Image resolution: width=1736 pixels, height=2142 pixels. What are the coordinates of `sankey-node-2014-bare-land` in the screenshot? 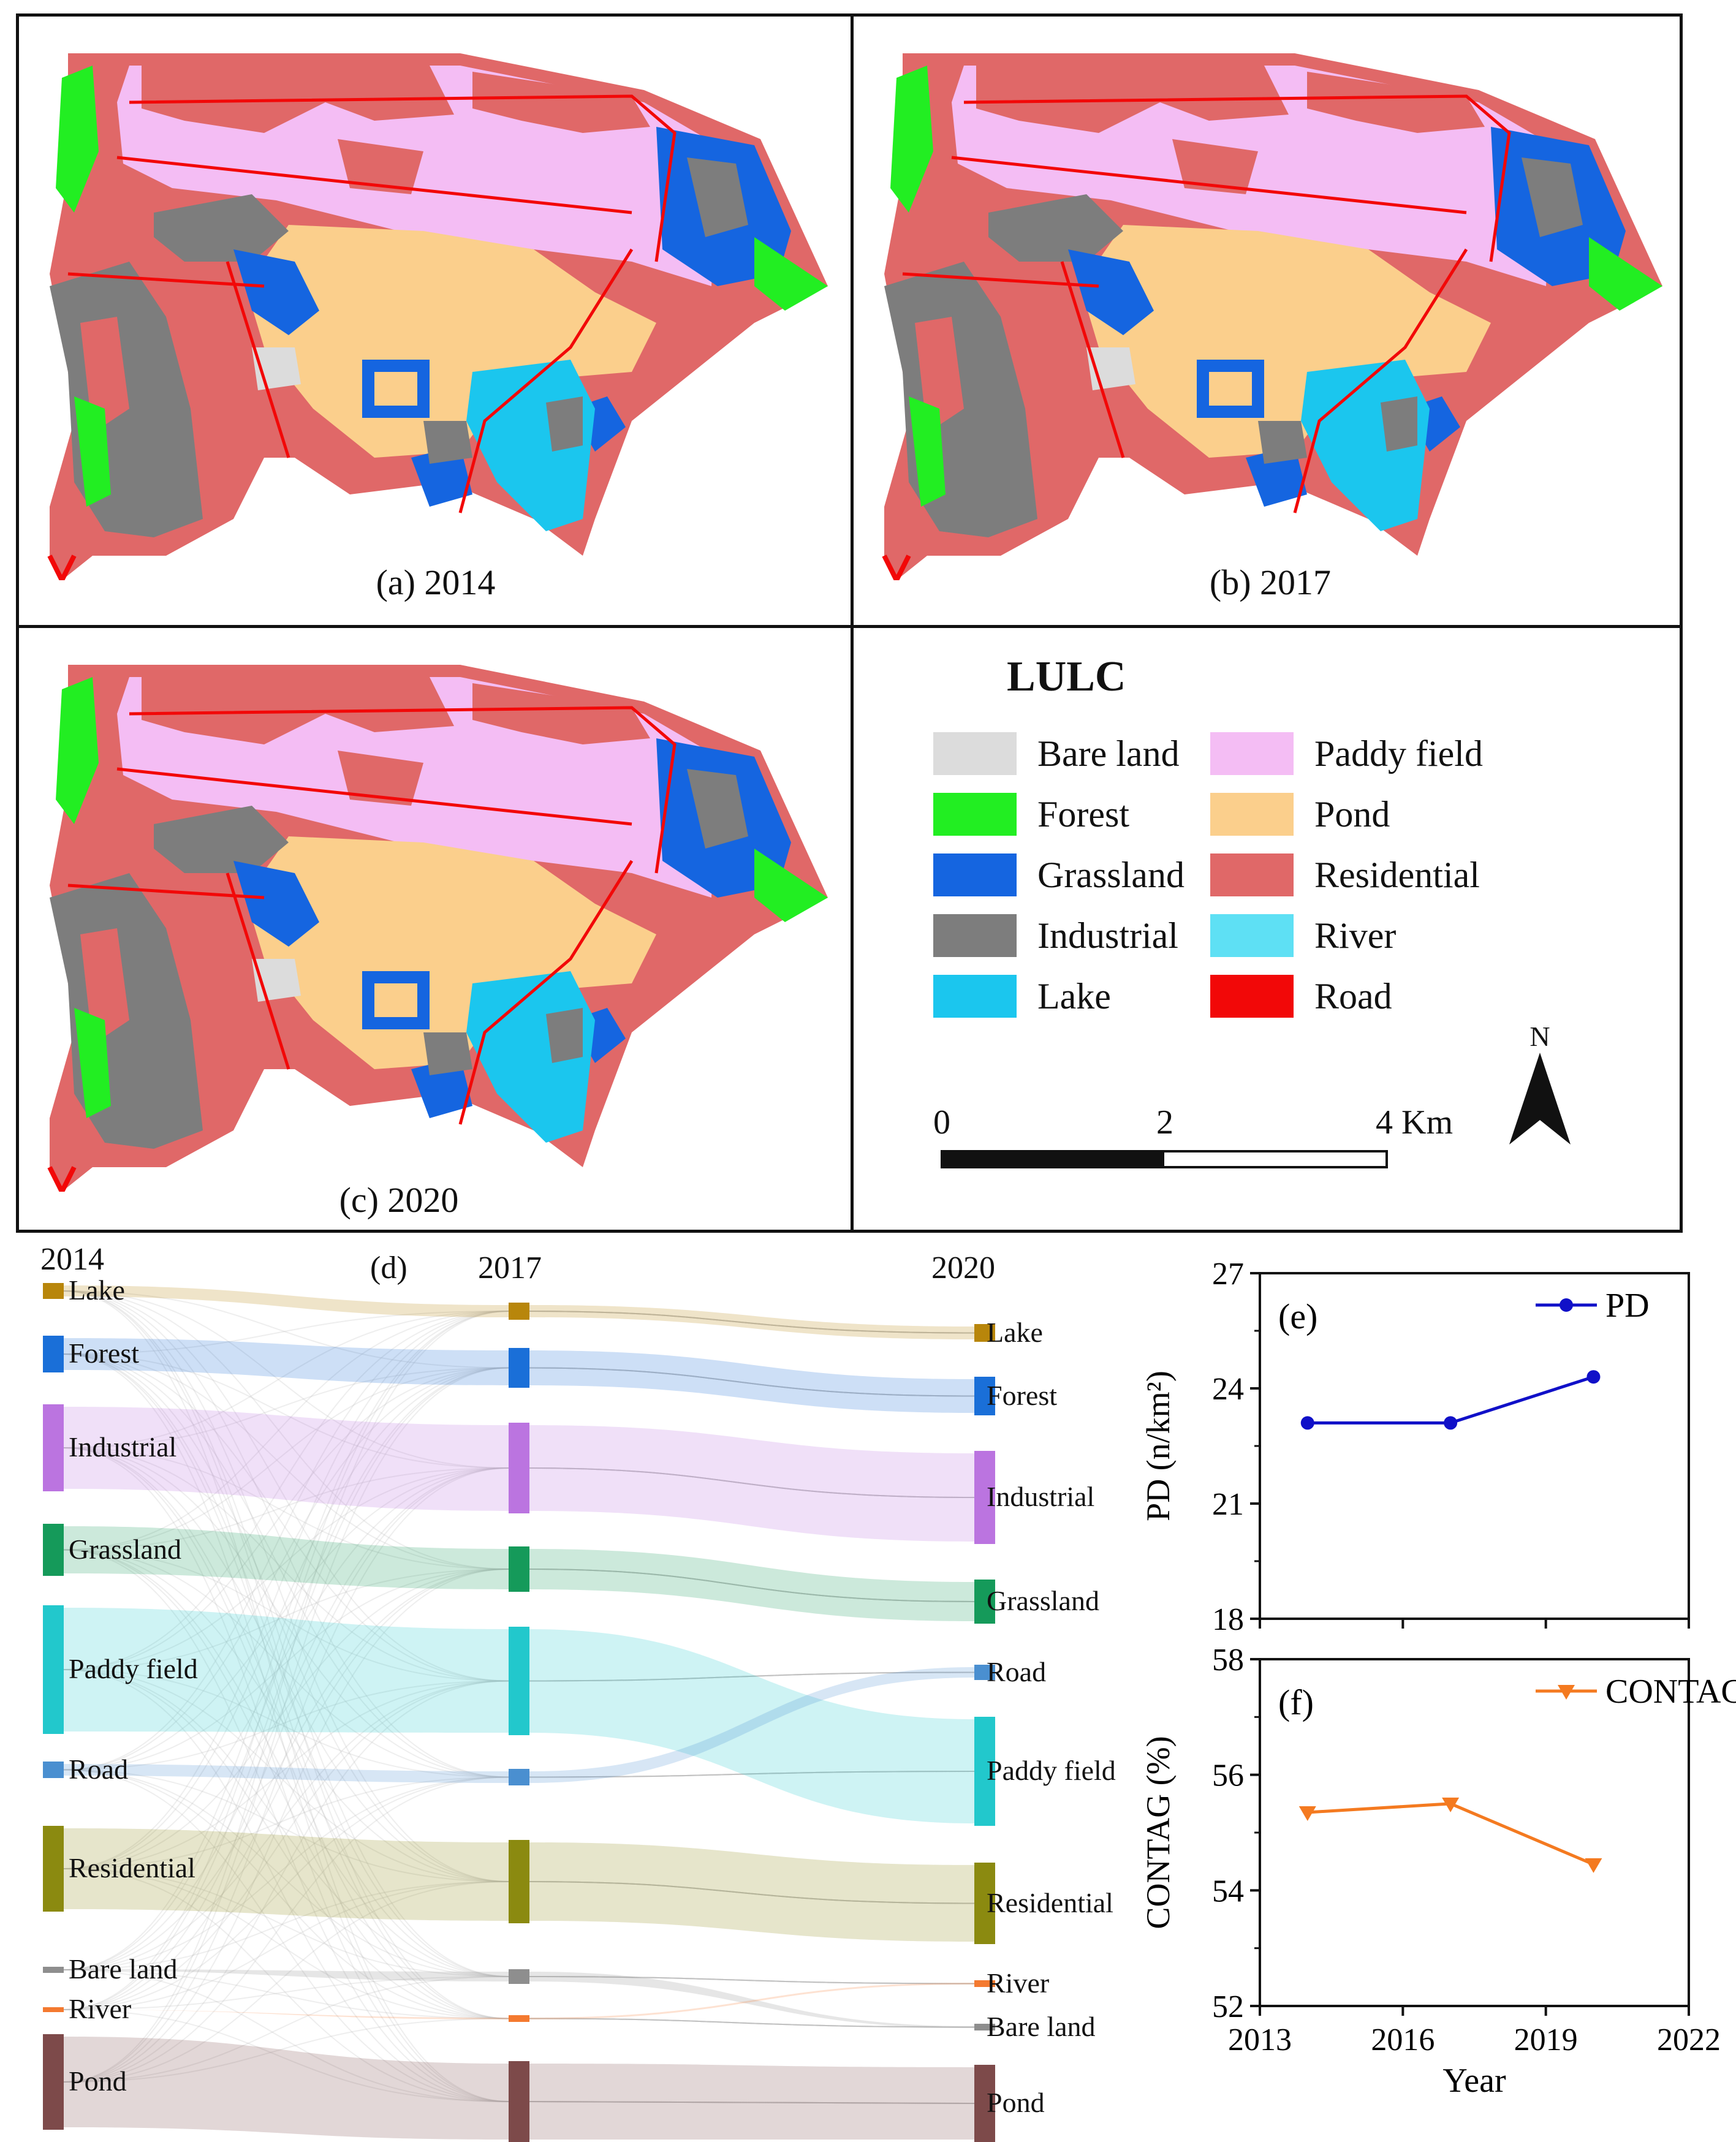 It's located at (53, 1970).